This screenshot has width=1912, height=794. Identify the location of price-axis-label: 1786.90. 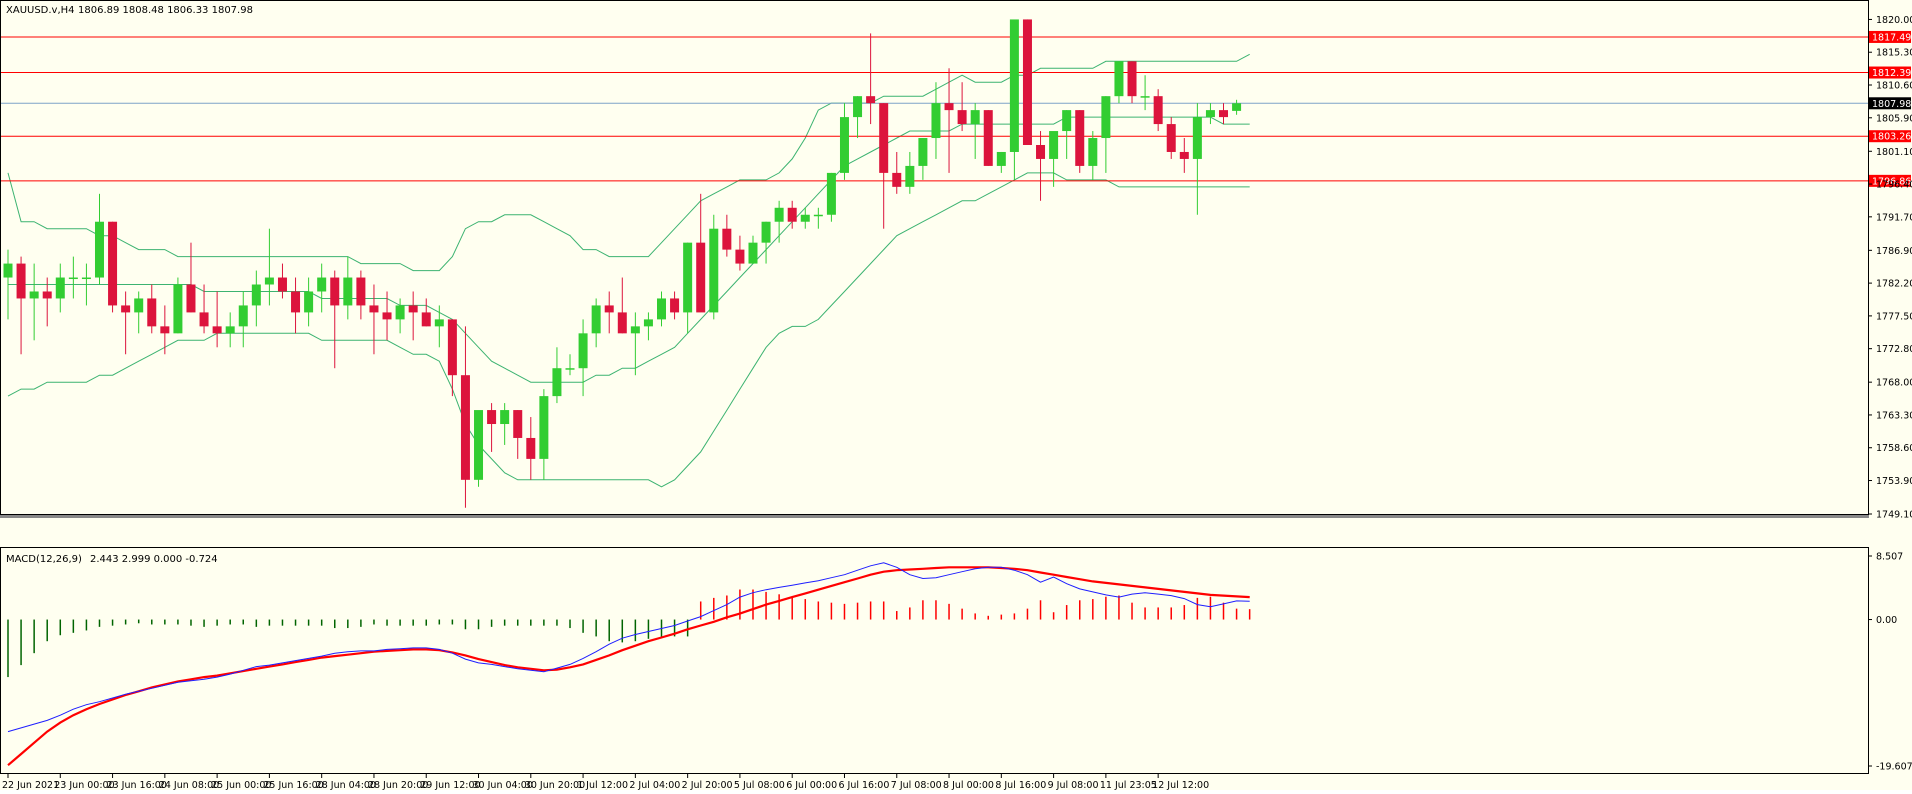
(1894, 251).